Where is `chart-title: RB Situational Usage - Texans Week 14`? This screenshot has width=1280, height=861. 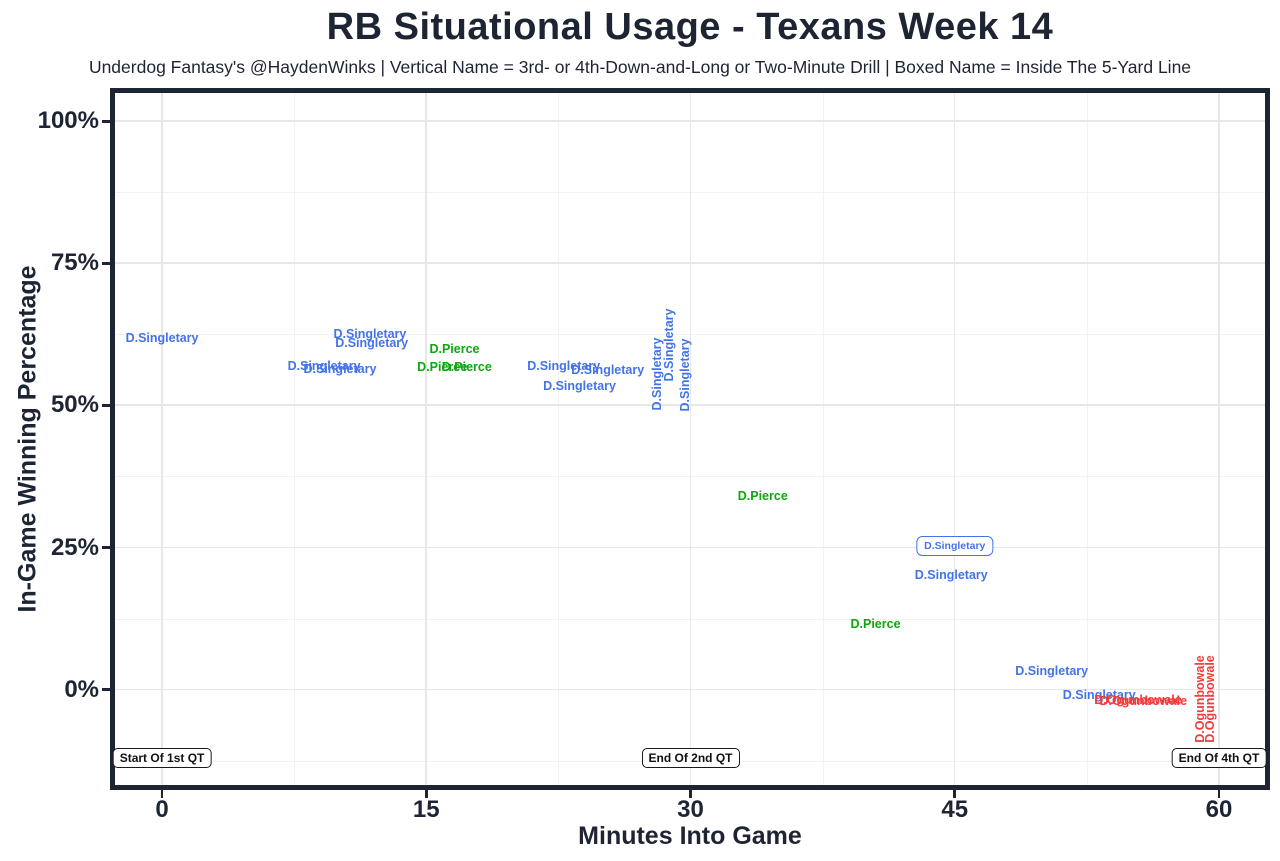
chart-title: RB Situational Usage - Texans Week 14 is located at coordinates (690, 27).